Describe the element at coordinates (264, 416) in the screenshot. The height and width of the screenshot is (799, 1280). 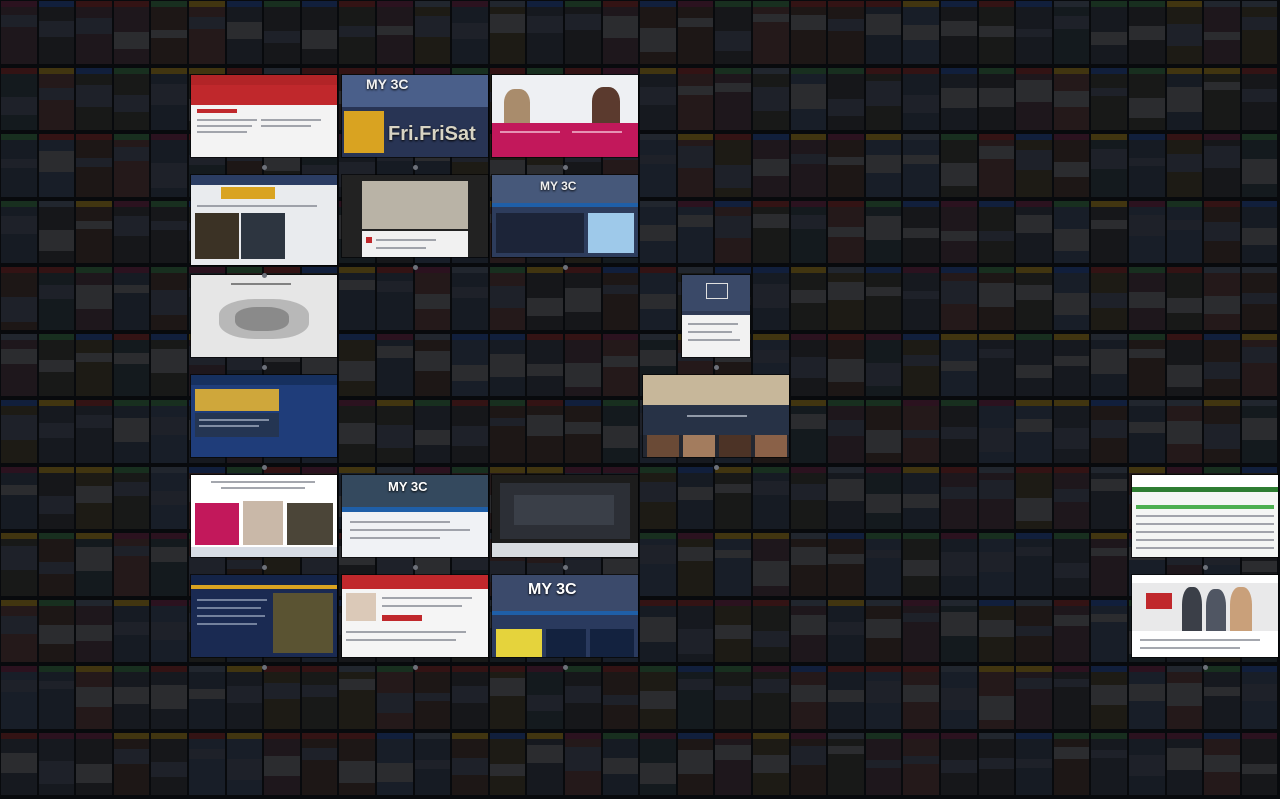
I see `thumbnail-navy-blue` at that location.